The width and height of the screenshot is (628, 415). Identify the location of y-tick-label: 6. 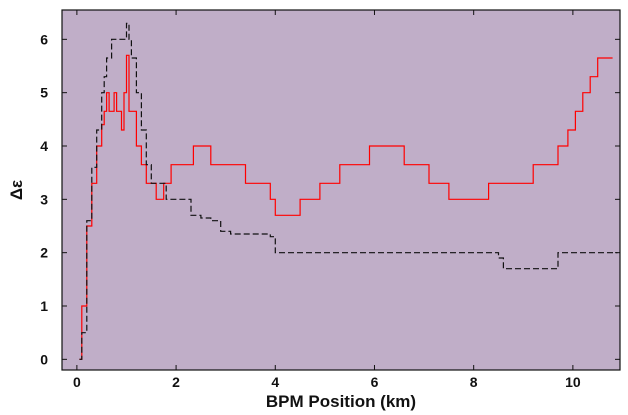
(44, 39).